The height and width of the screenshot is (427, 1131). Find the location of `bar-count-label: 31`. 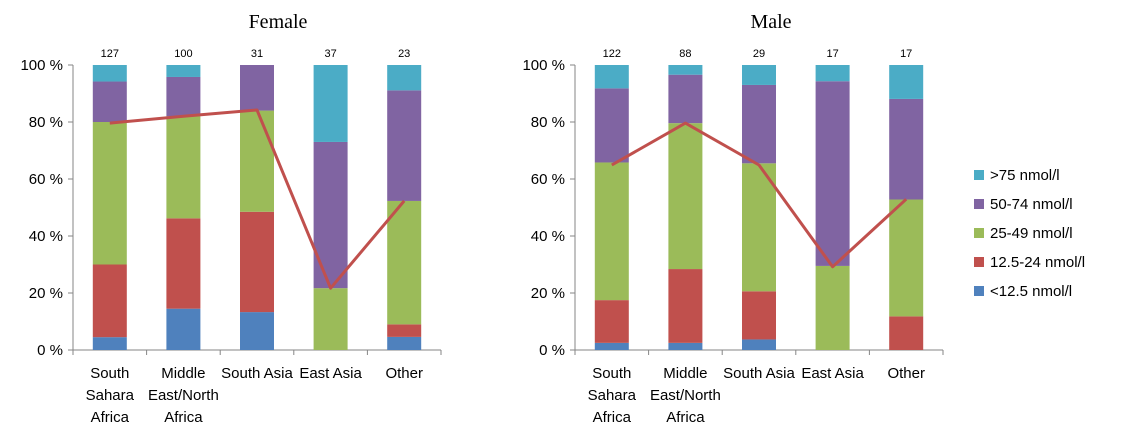

bar-count-label: 31 is located at coordinates (257, 54).